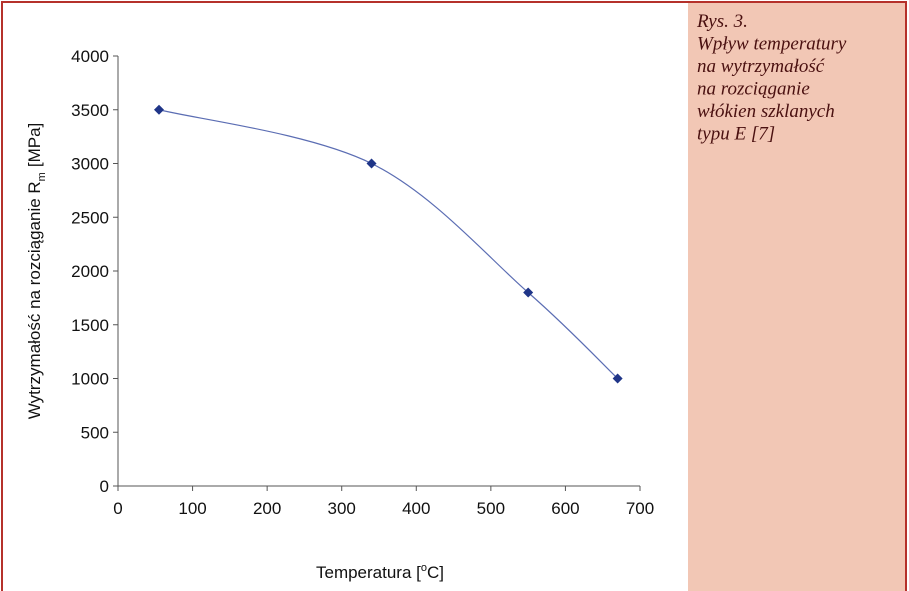 This screenshot has width=909, height=591. What do you see at coordinates (192, 508) in the screenshot?
I see `x-tick-label: 100` at bounding box center [192, 508].